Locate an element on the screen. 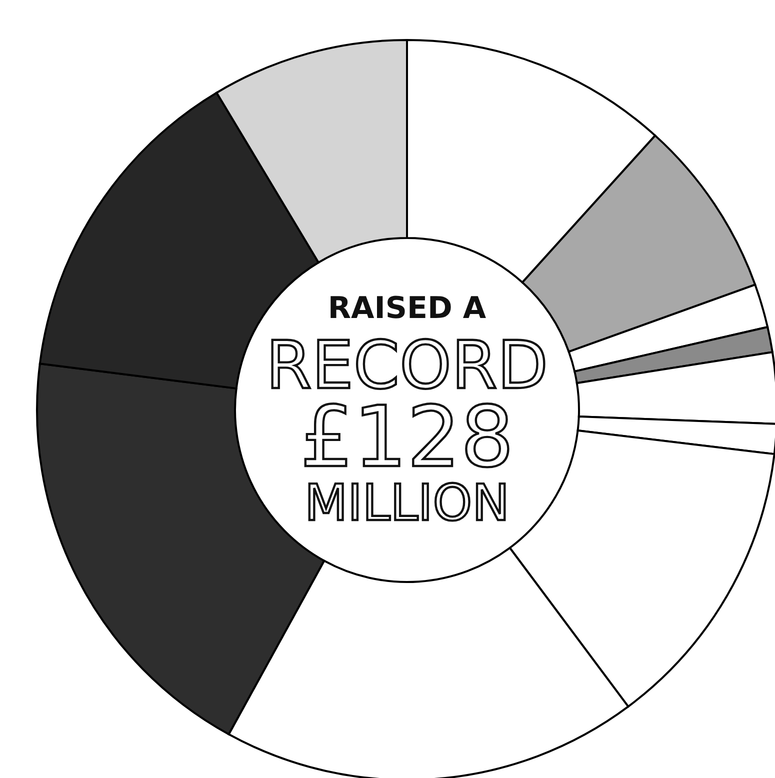 The height and width of the screenshot is (778, 775). text: RAISED A is located at coordinates (407, 308).